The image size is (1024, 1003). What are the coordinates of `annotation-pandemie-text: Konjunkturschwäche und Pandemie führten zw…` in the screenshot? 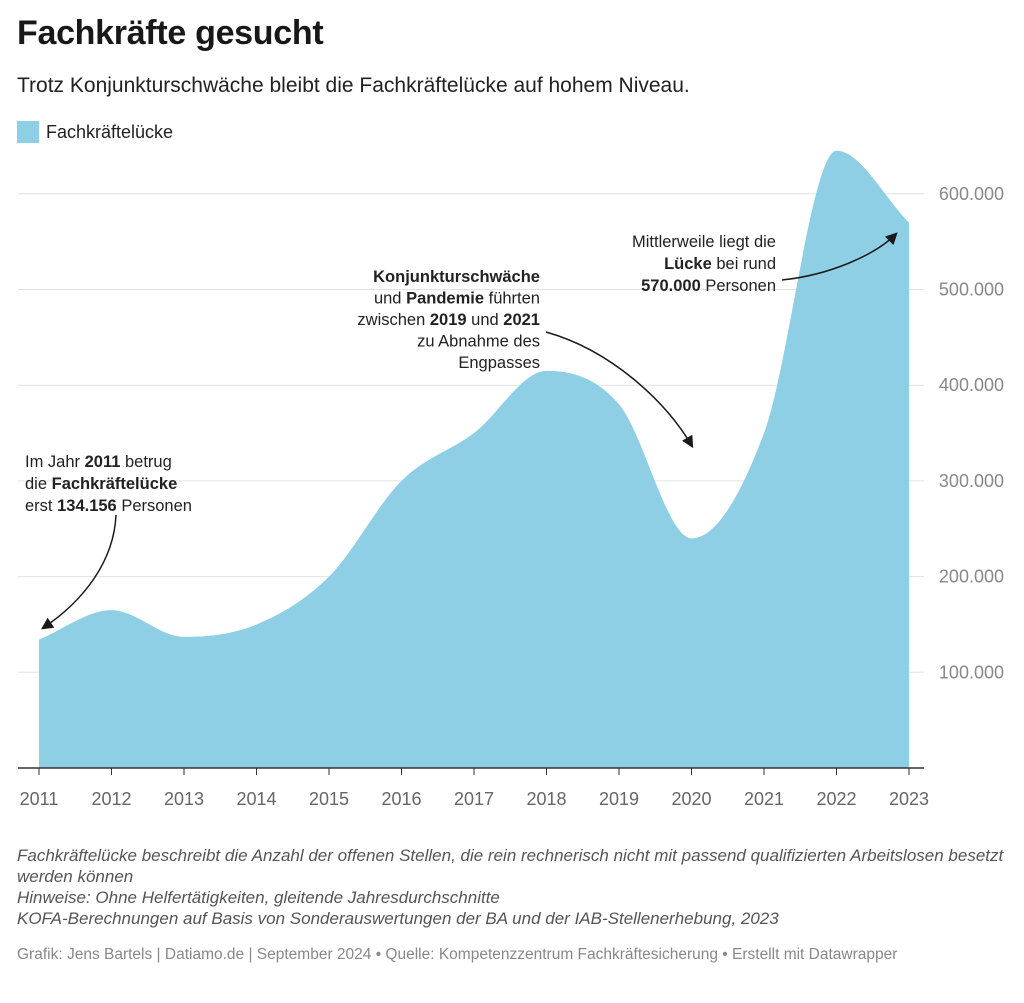 It's located at (448, 320).